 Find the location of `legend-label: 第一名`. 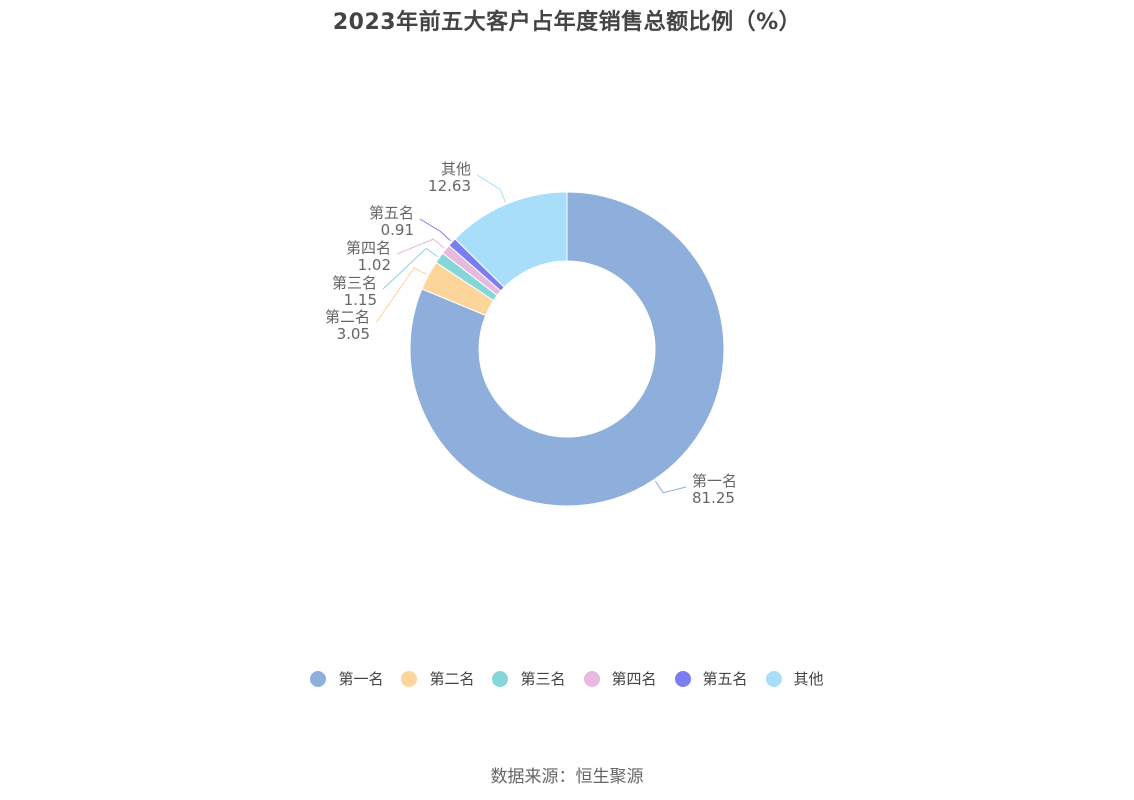

legend-label: 第一名 is located at coordinates (361, 679).